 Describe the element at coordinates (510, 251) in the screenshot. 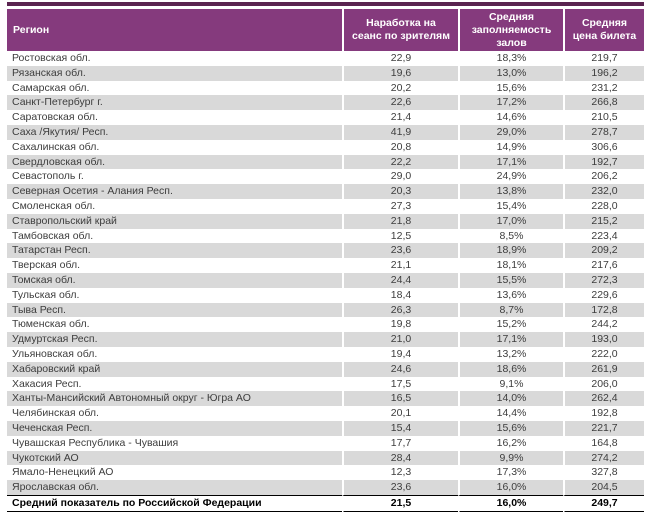

I see `occupancy-value: 18,9%` at that location.